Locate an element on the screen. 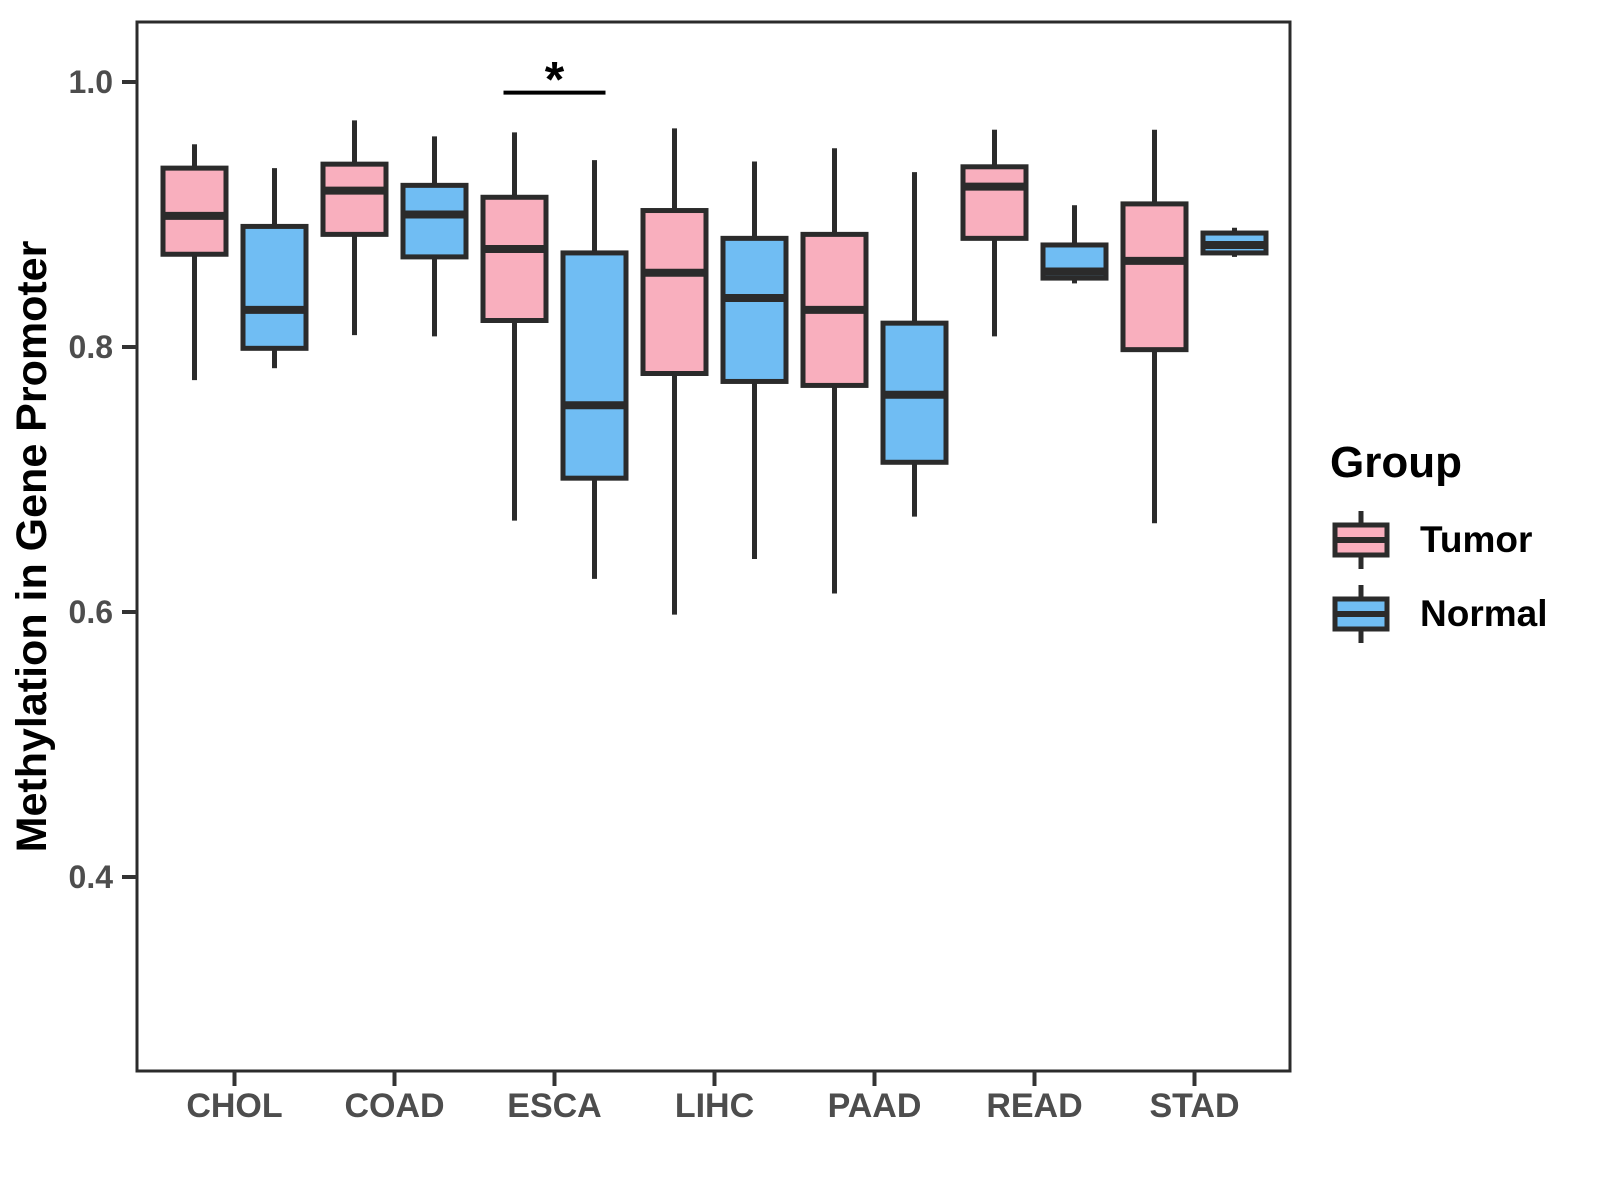  box-lihc-normal is located at coordinates (754, 360).